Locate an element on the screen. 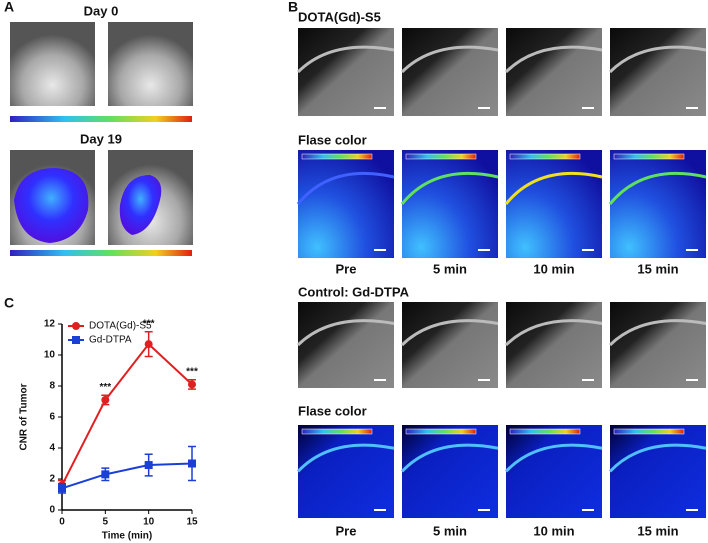 The height and width of the screenshot is (543, 708). x-tick-label: 10 is located at coordinates (149, 522).